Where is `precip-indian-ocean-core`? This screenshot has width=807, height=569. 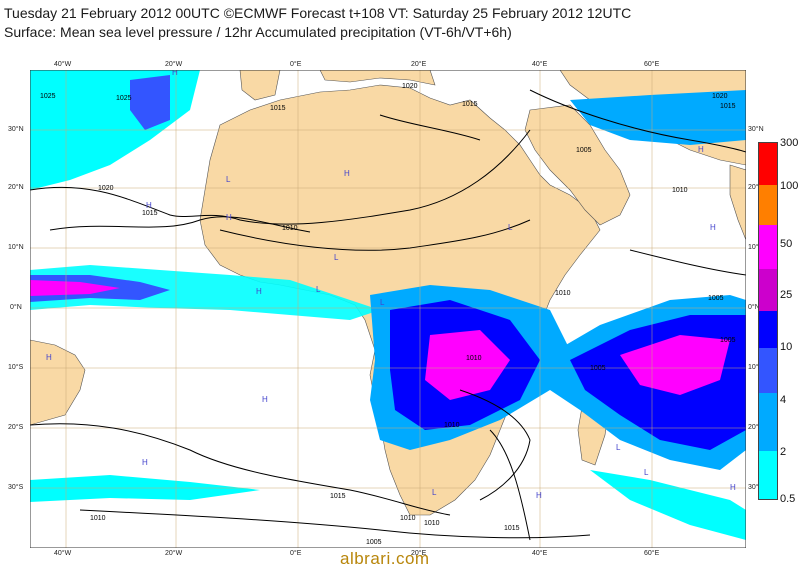 precip-indian-ocean-core is located at coordinates (675, 365).